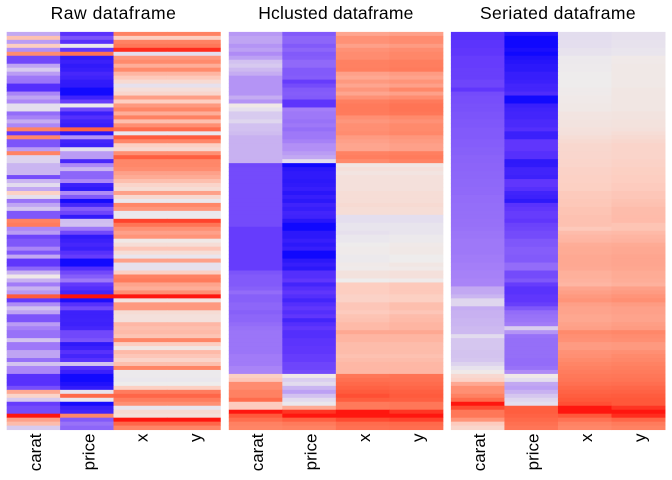 The width and height of the screenshot is (672, 480). What do you see at coordinates (558, 13) in the screenshot?
I see `svg-text: Seriated dataframe` at bounding box center [558, 13].